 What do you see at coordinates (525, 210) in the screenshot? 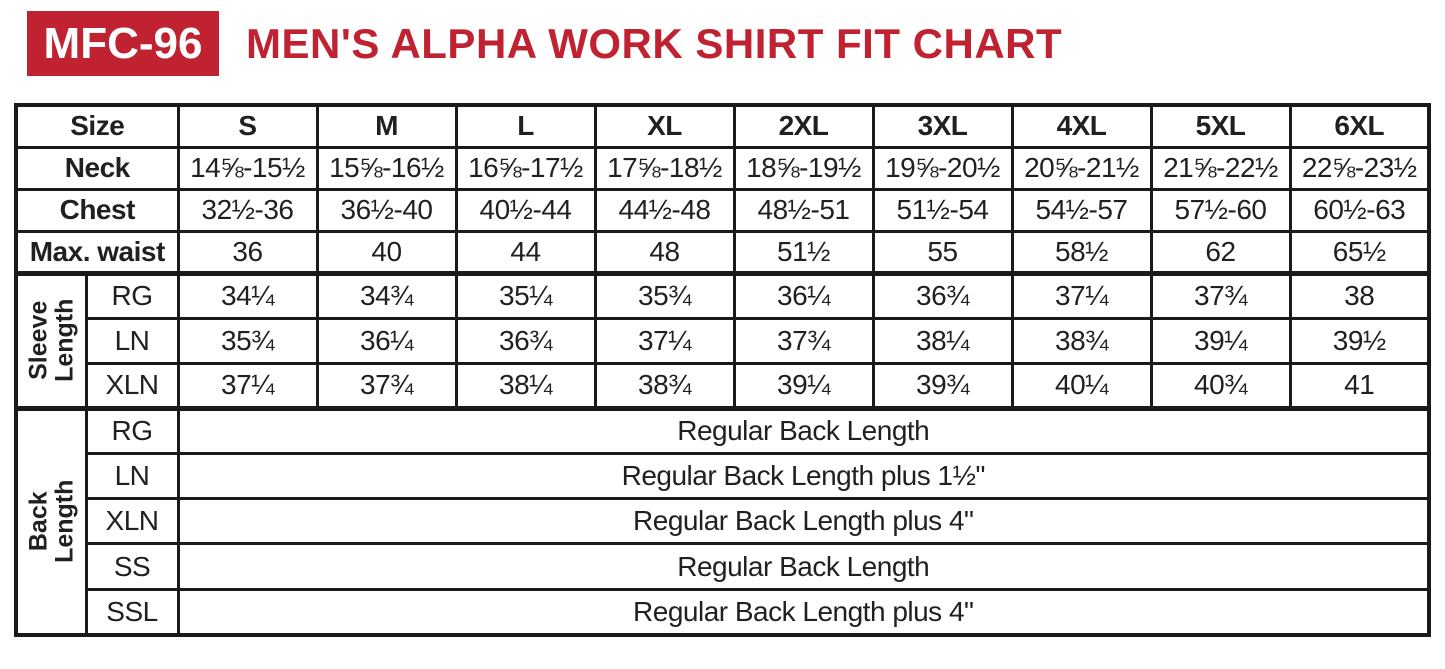
I see `table-cell: 40½-44` at bounding box center [525, 210].